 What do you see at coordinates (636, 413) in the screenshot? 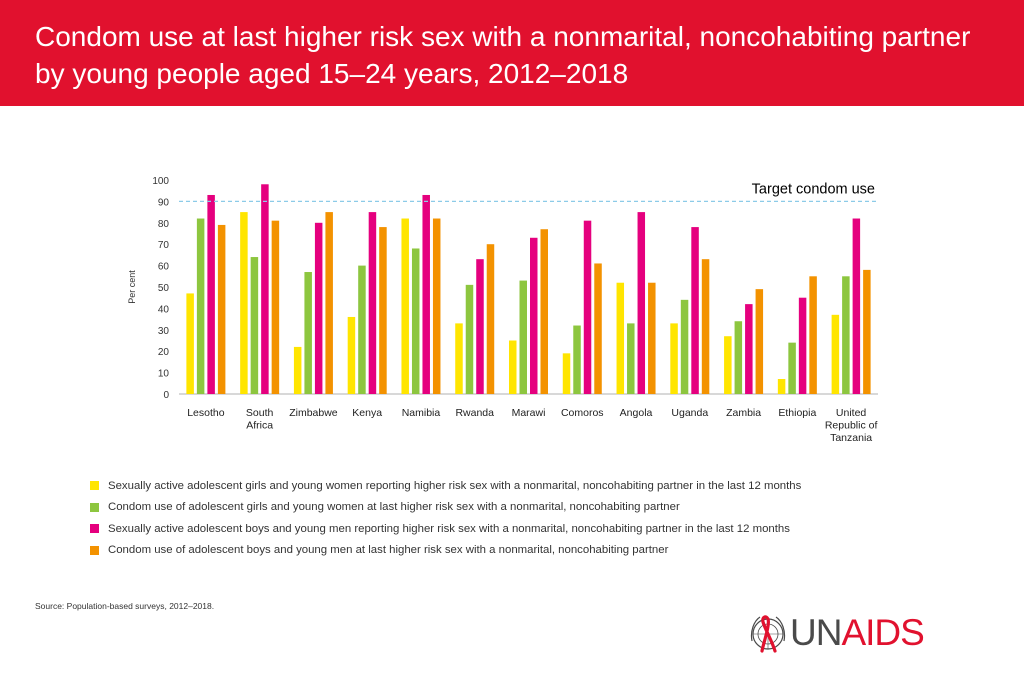
I see `x-tick-label: Angola` at bounding box center [636, 413].